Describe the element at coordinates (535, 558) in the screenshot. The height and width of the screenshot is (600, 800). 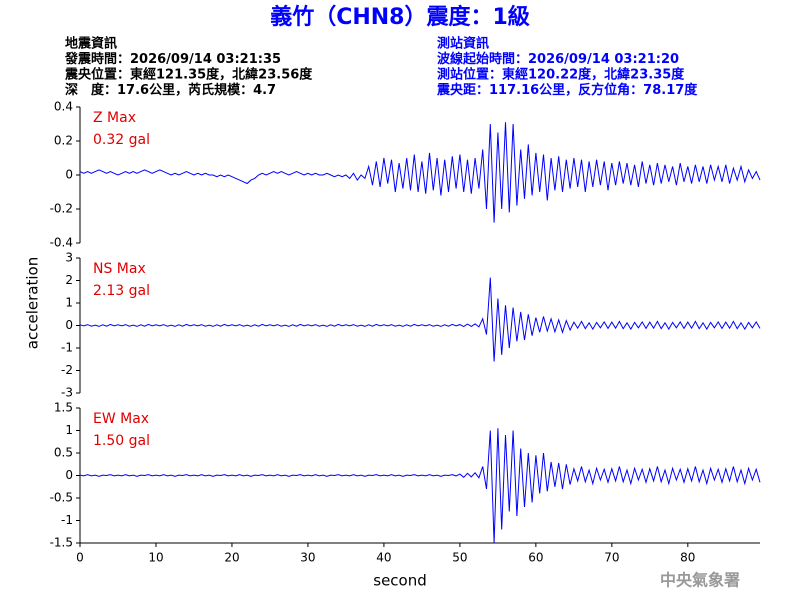
I see `x-tick-label: 60` at that location.